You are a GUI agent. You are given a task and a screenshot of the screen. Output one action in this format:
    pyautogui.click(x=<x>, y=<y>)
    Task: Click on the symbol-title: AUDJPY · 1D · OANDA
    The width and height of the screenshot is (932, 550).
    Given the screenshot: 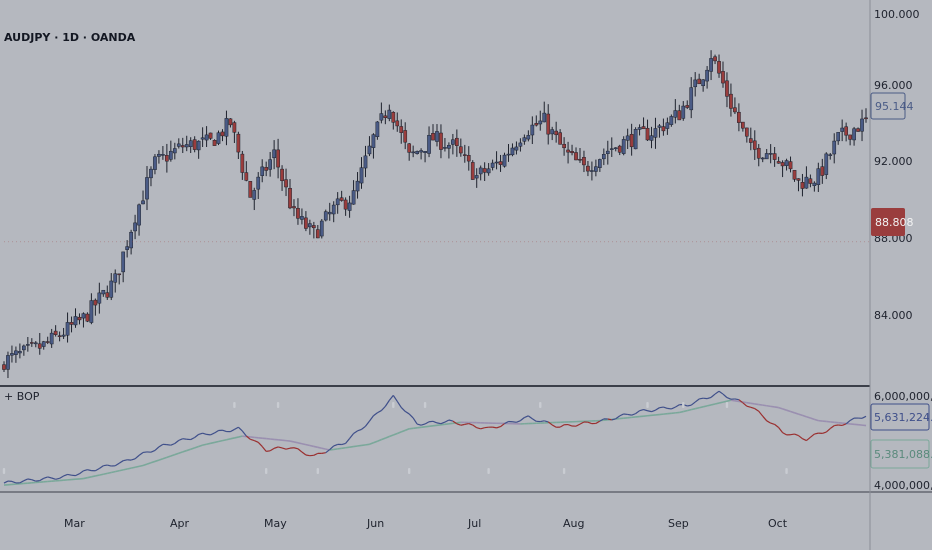 What is the action you would take?
    pyautogui.click(x=70, y=37)
    